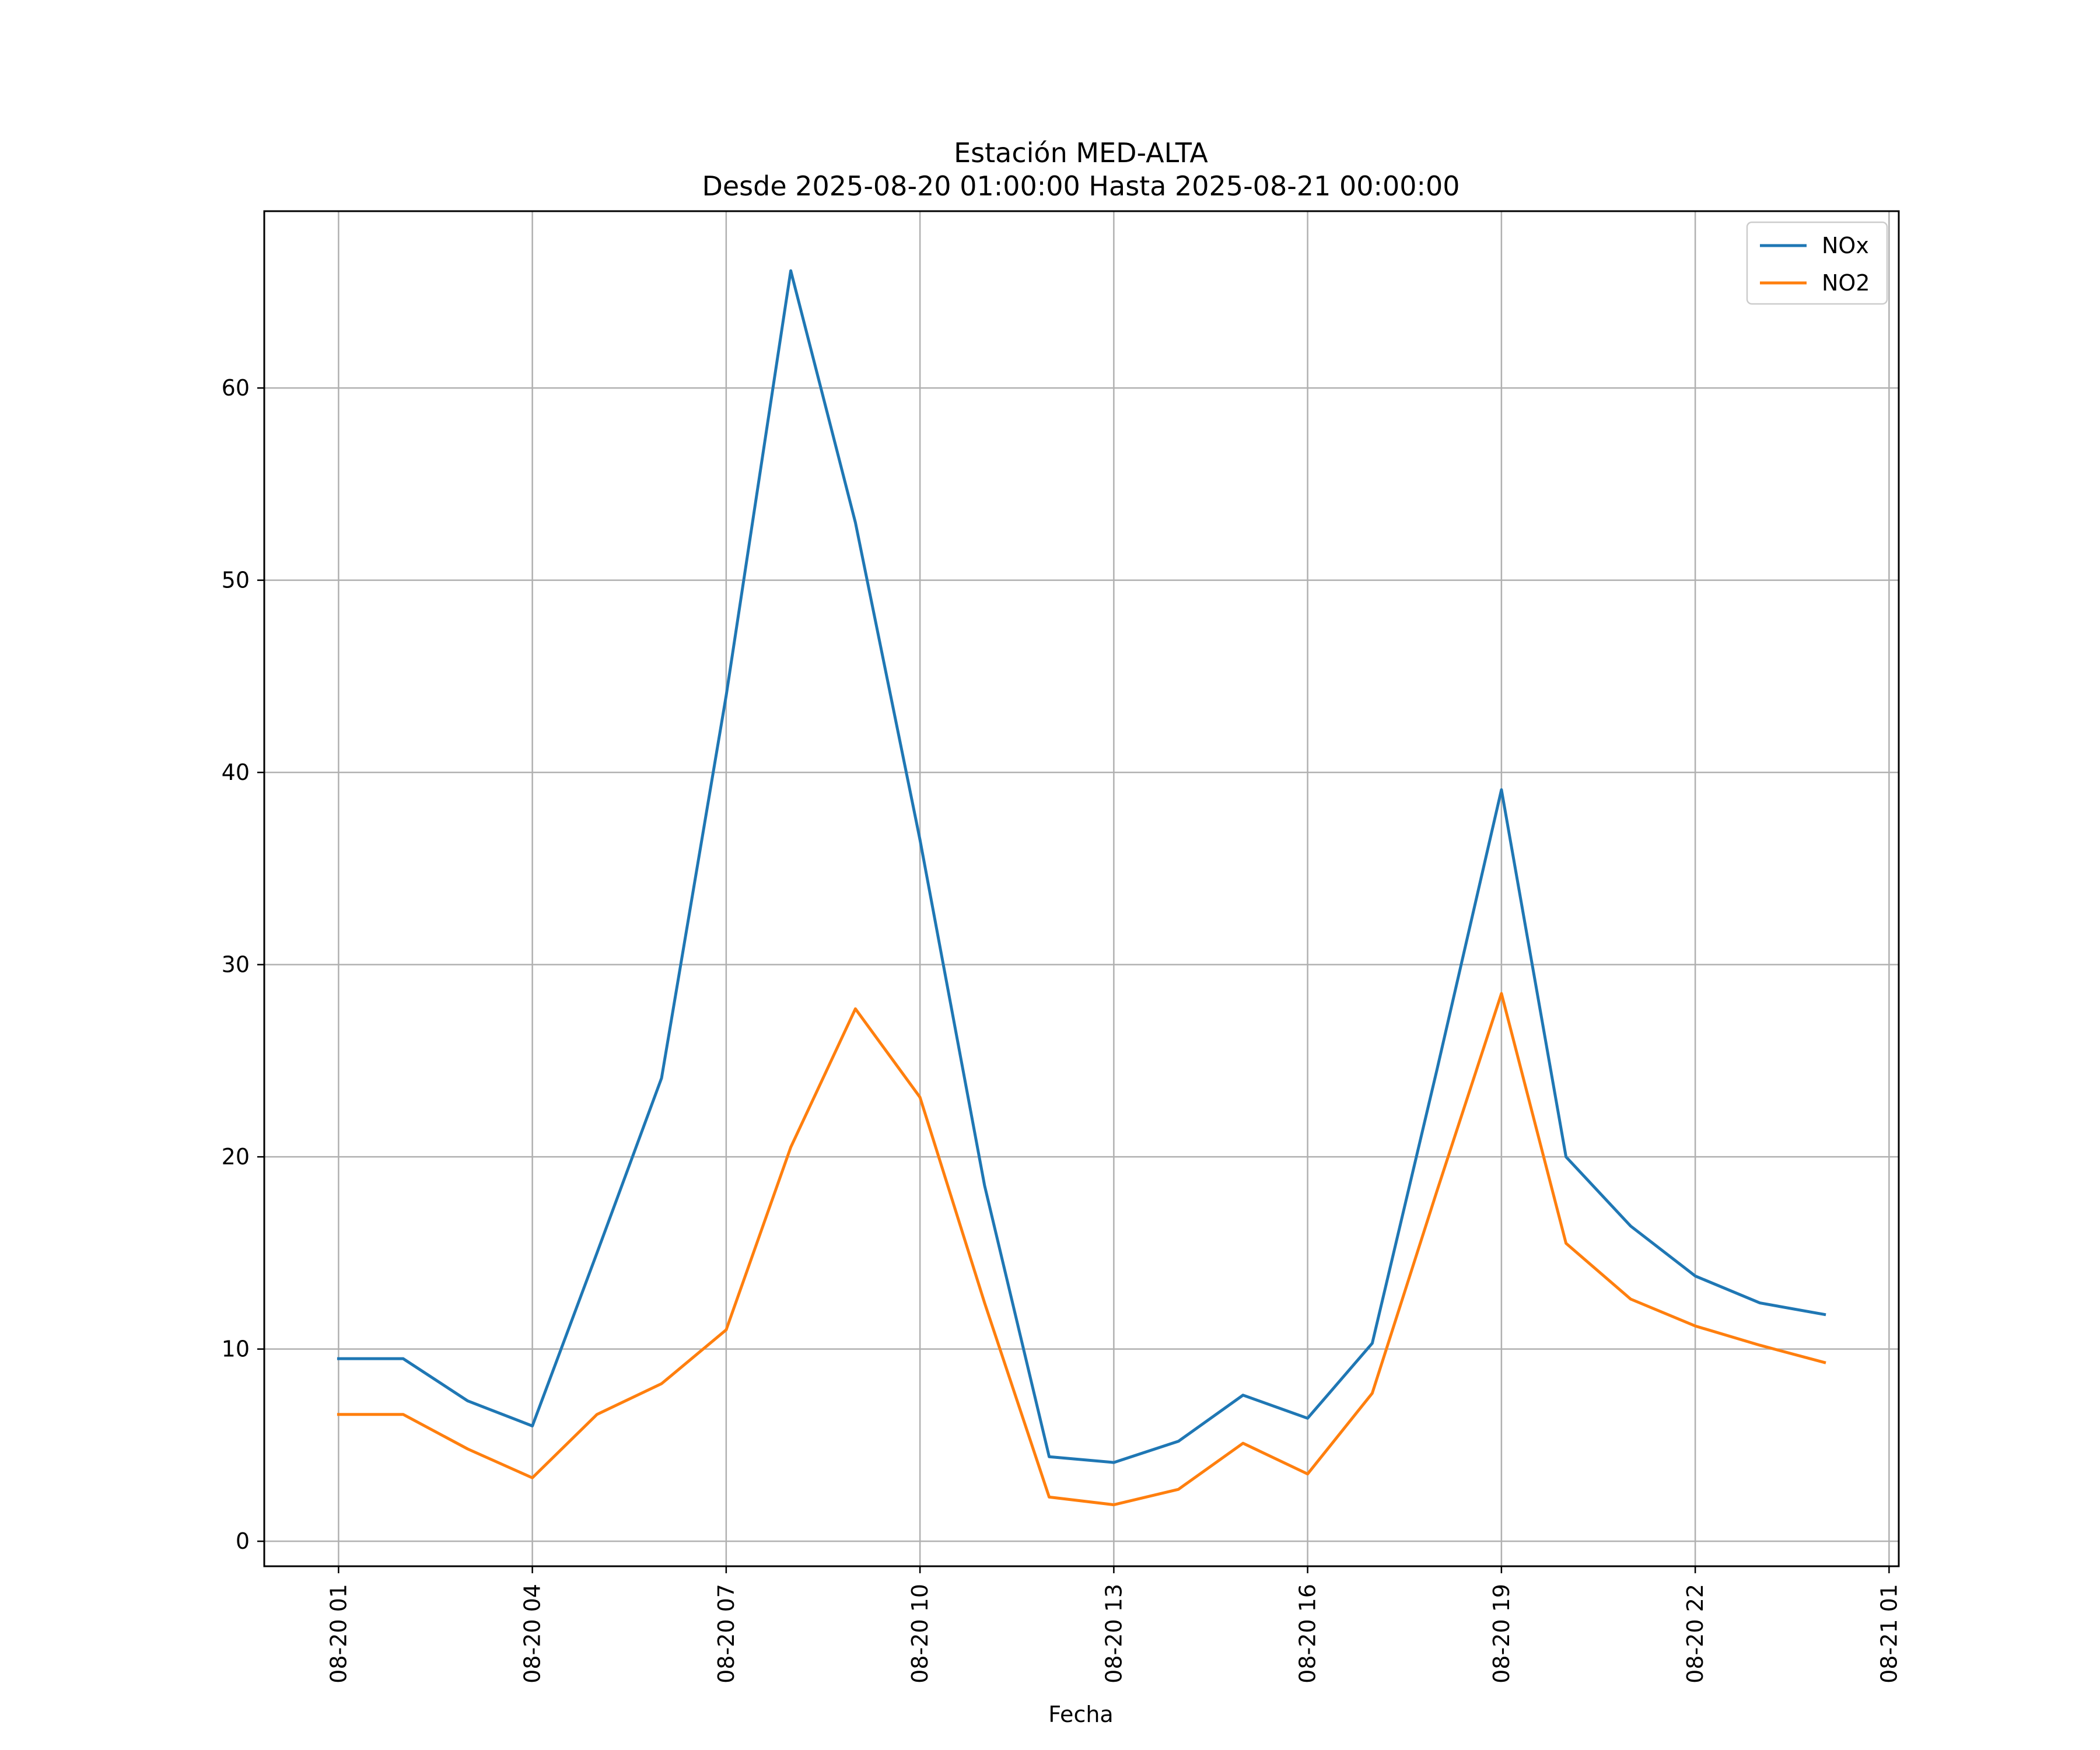 Image resolution: width=2100 pixels, height=1750 pixels. Describe the element at coordinates (236, 772) in the screenshot. I see `y-tick-label: 40` at that location.